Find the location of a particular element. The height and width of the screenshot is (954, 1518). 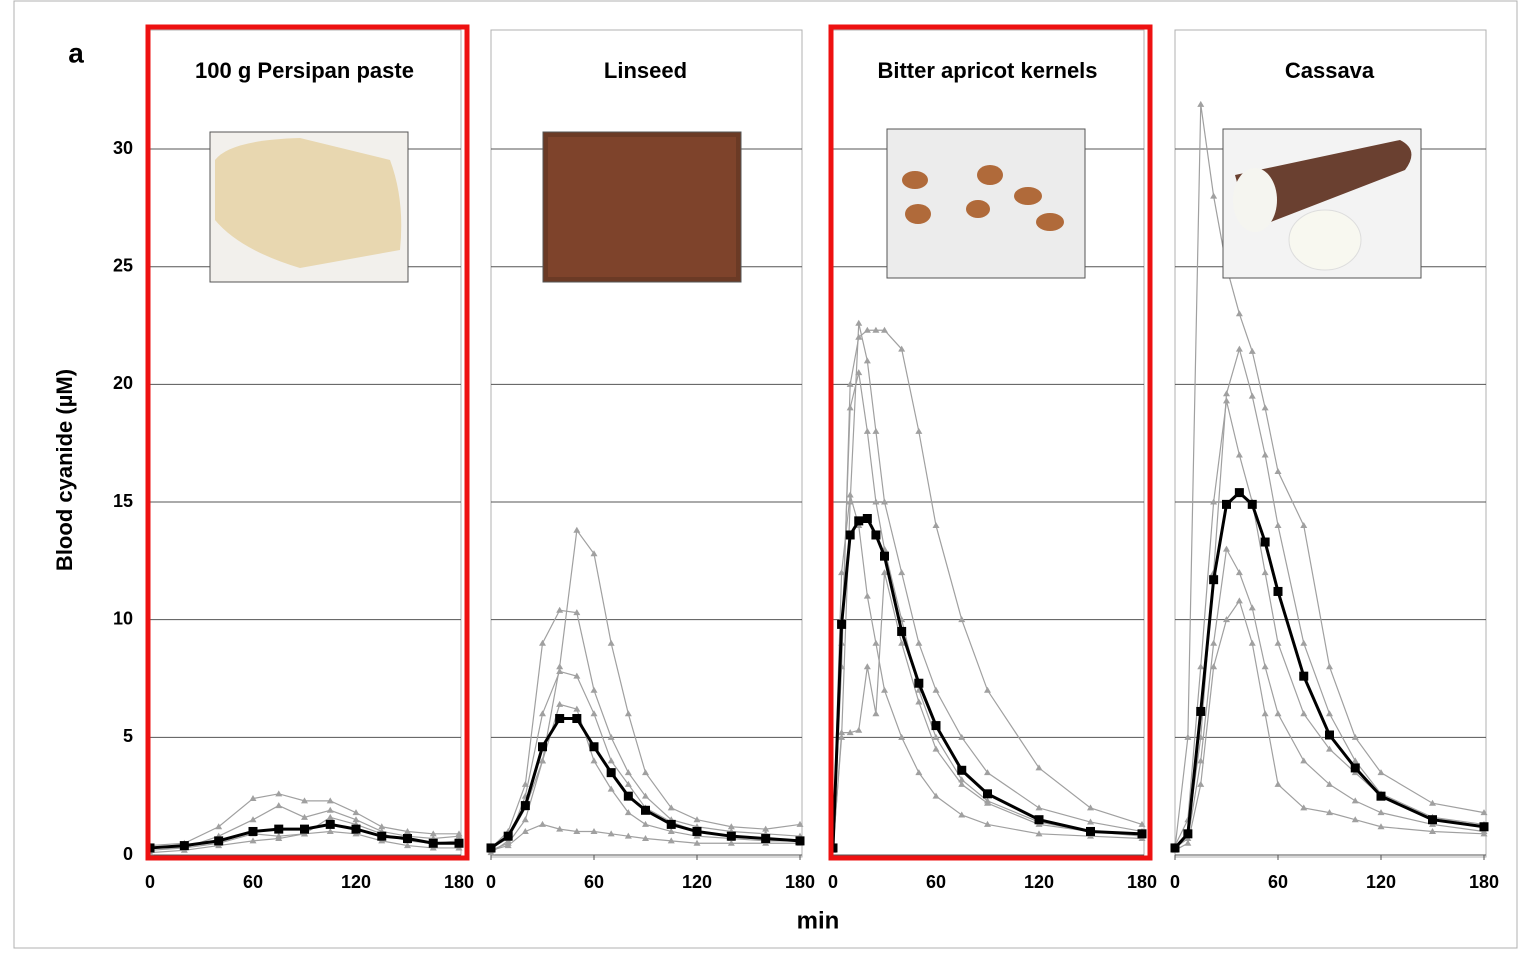

mean-series is located at coordinates (1329, 670).